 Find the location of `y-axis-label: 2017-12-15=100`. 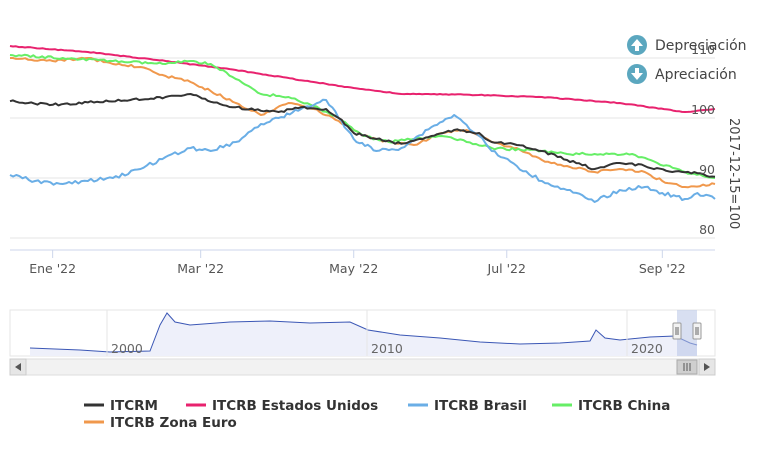

y-axis-label: 2017-12-15=100 is located at coordinates (733, 173).